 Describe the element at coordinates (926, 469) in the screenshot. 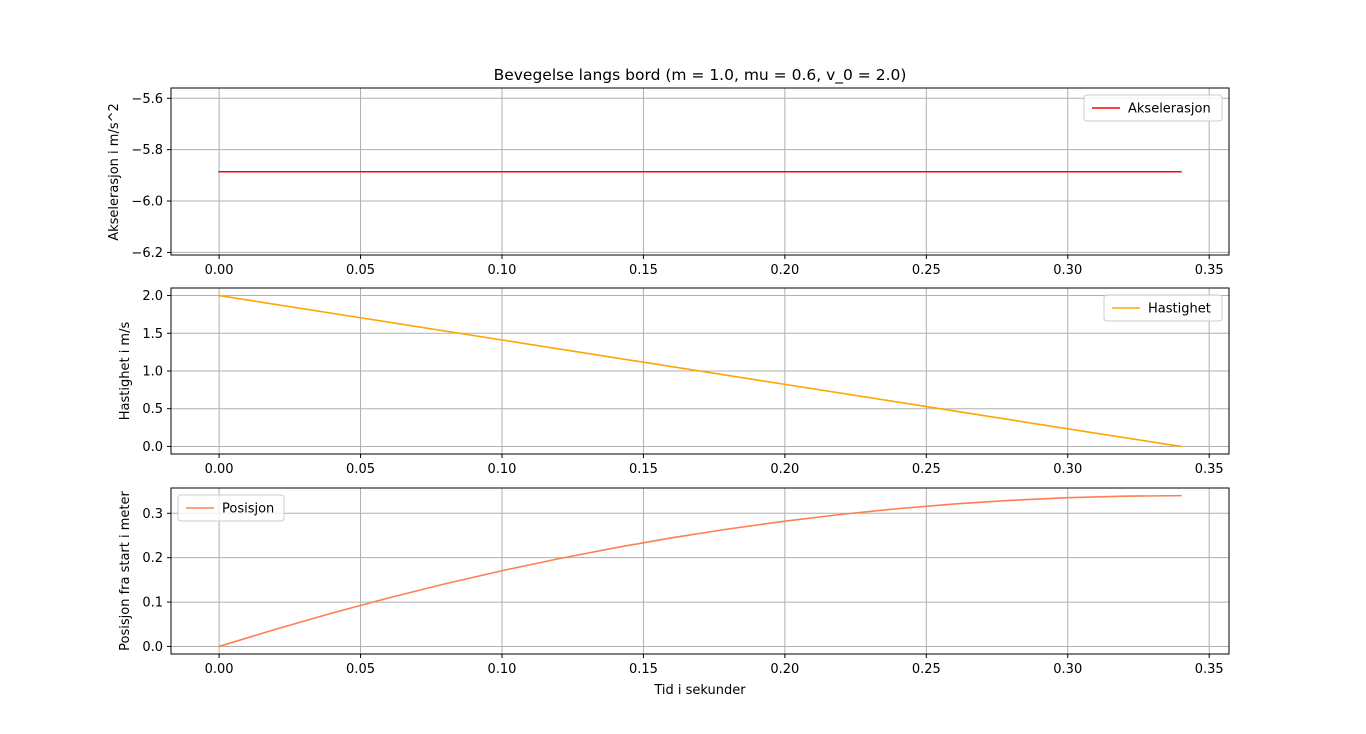

I see `velocity-x-tick-label: 0.25` at that location.